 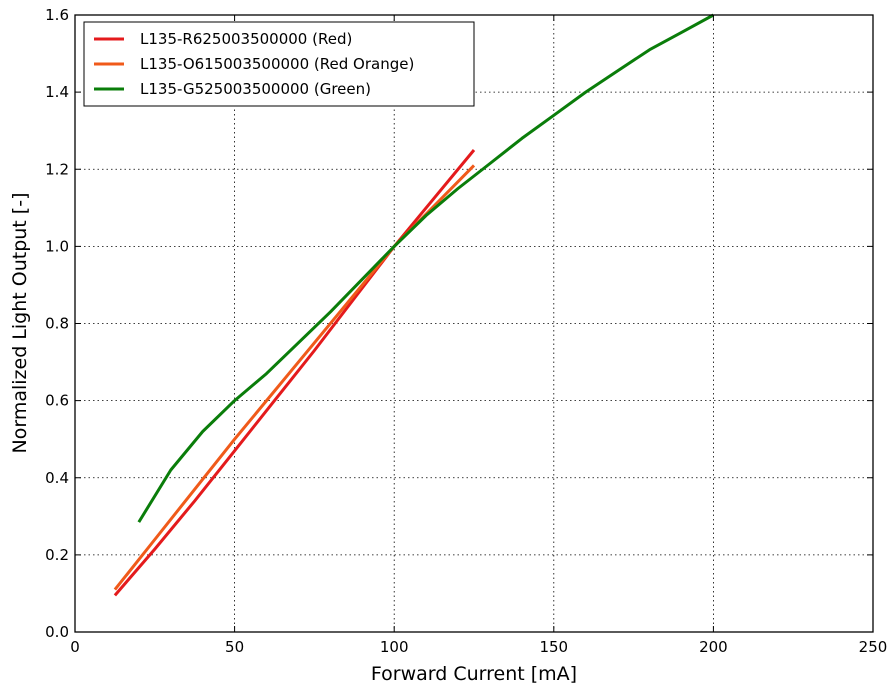 I want to click on x-tick-label: 50, so click(x=234, y=647).